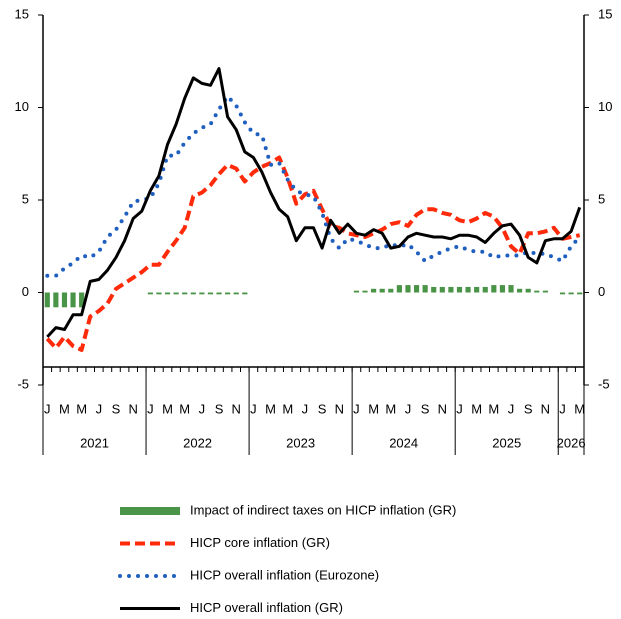 The image size is (621, 619). What do you see at coordinates (94, 442) in the screenshot?
I see `year-label: 2021` at bounding box center [94, 442].